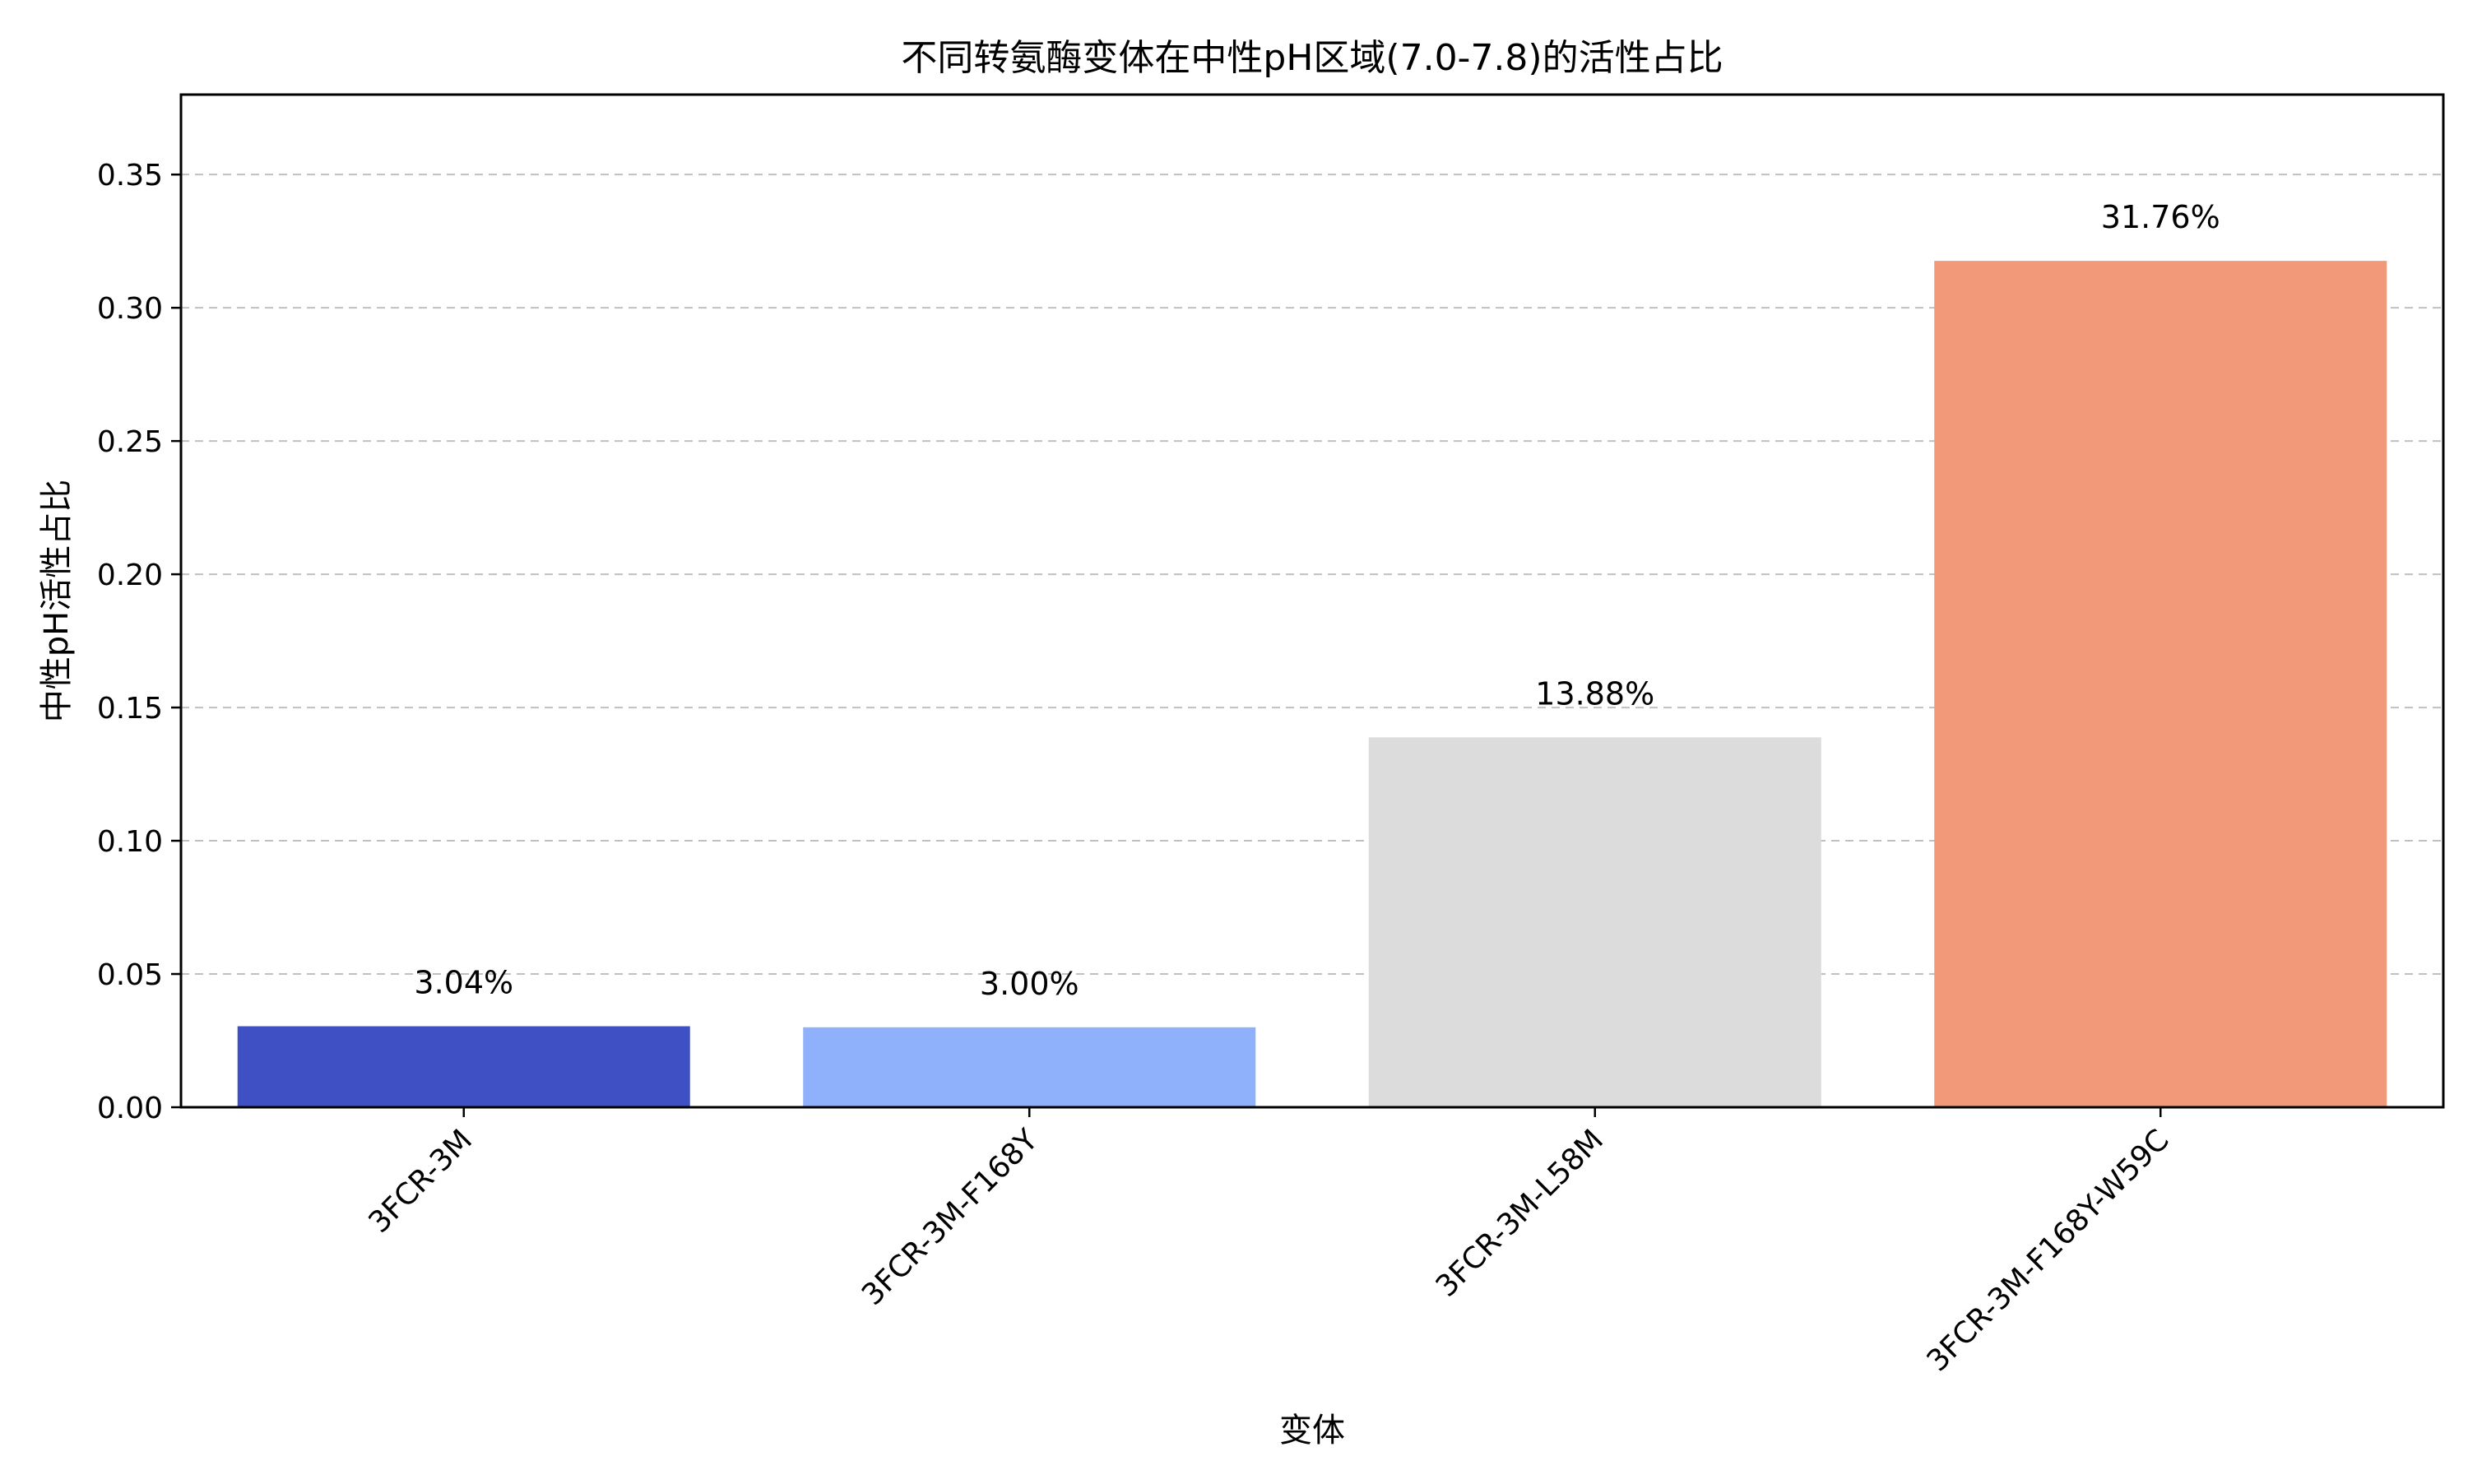 This screenshot has height=1484, width=2468. I want to click on y-tick-label: 0.10, so click(130, 842).